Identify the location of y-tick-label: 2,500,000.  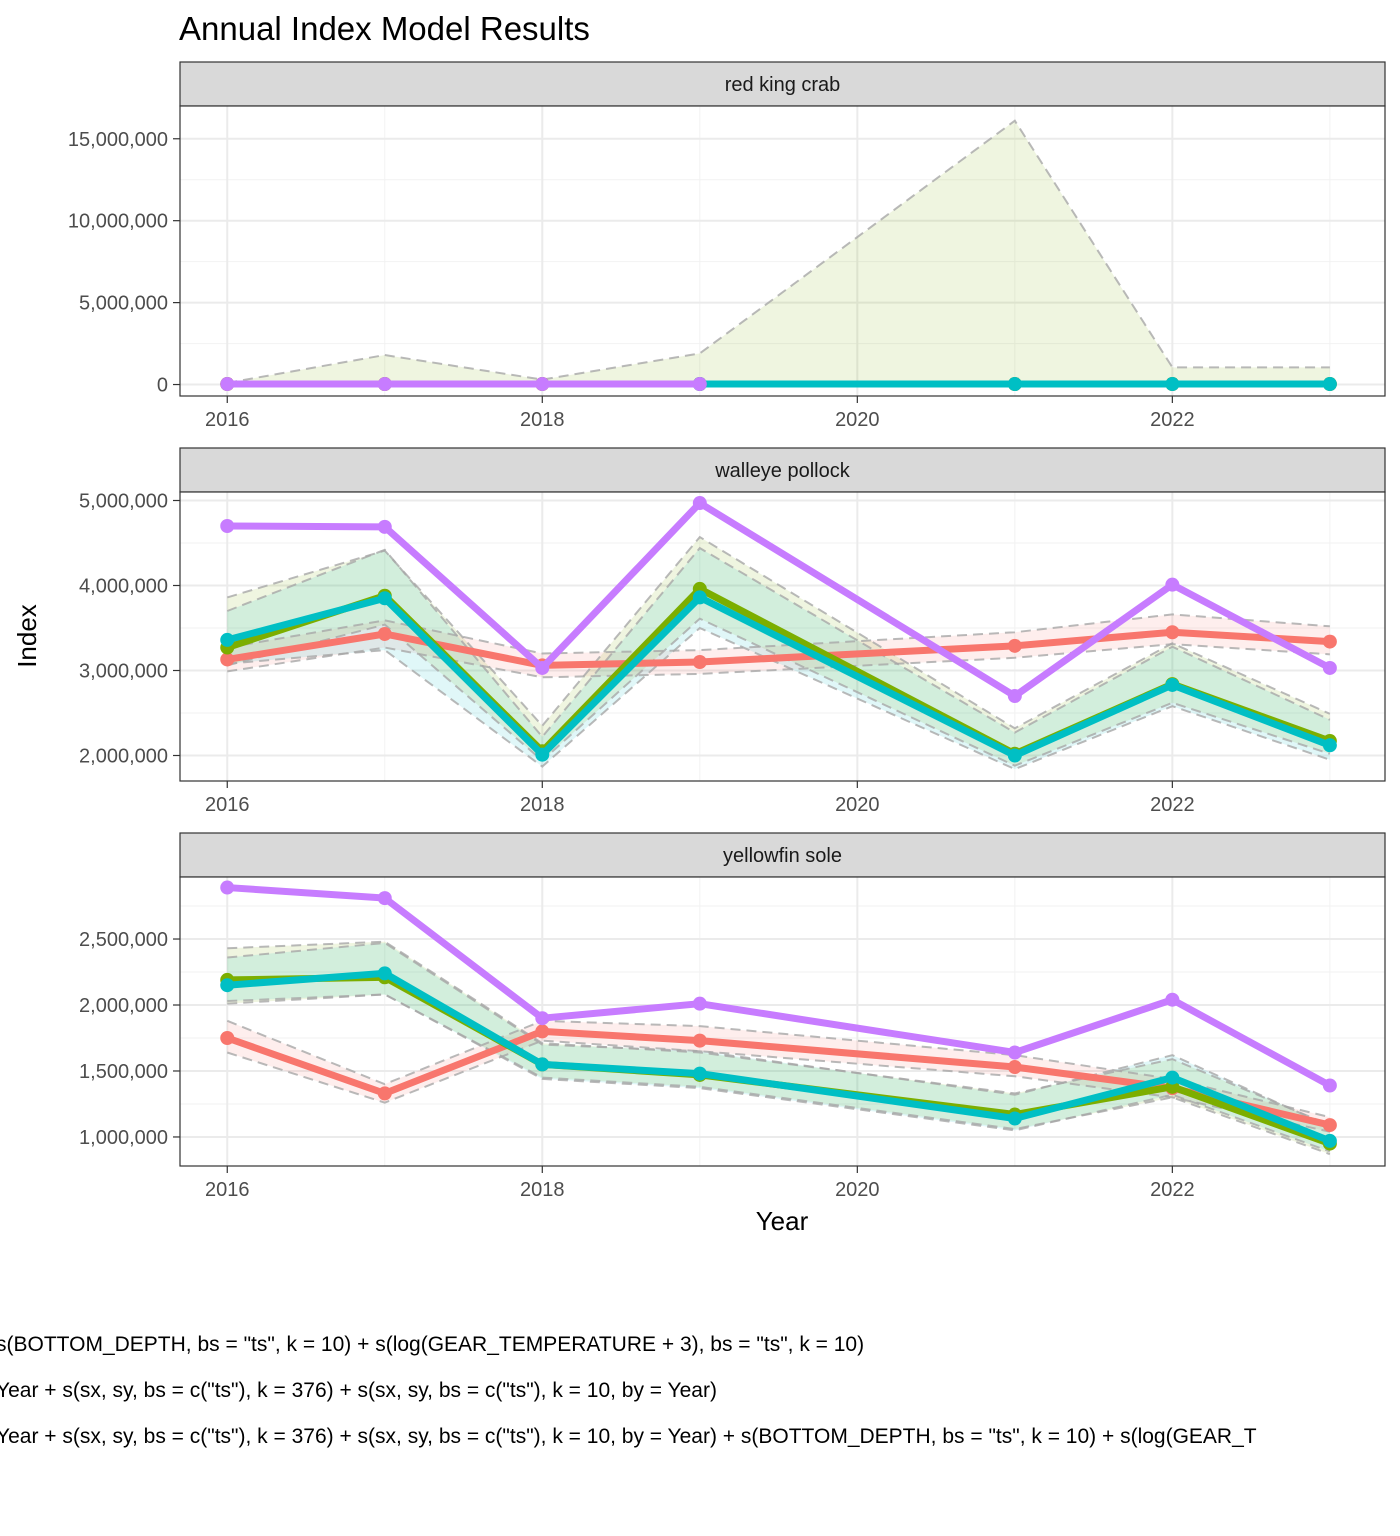
(123, 940).